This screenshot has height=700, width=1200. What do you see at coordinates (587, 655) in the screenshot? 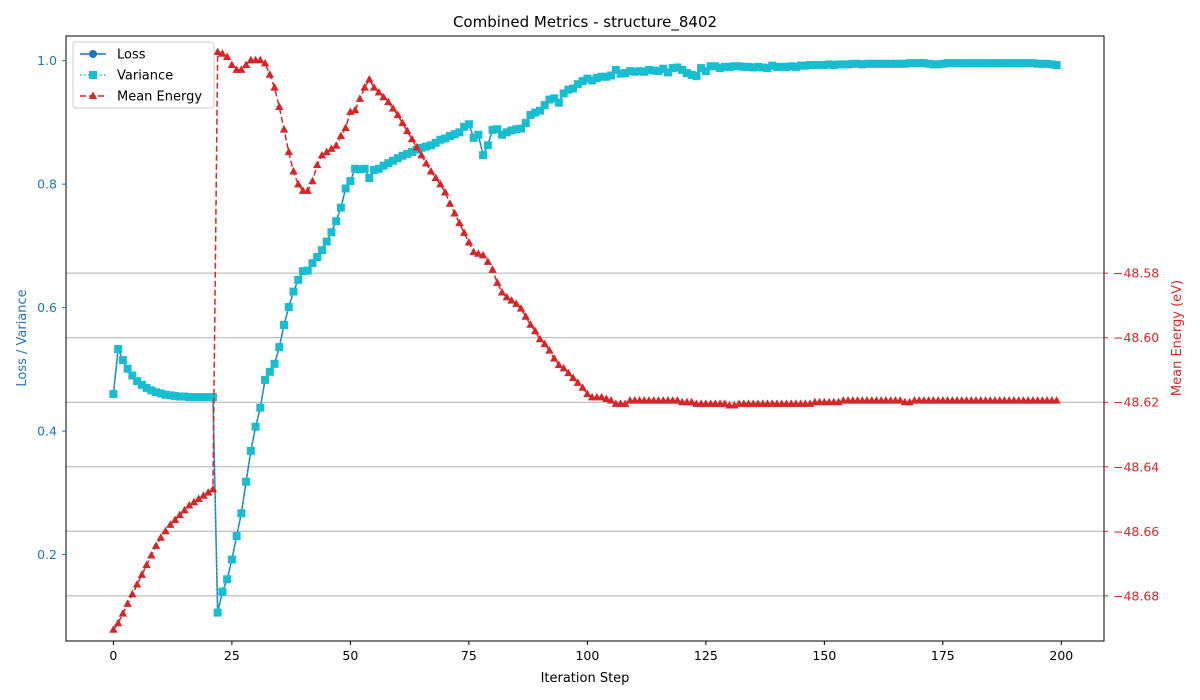
I see `x-tick-label-4: 100` at bounding box center [587, 655].